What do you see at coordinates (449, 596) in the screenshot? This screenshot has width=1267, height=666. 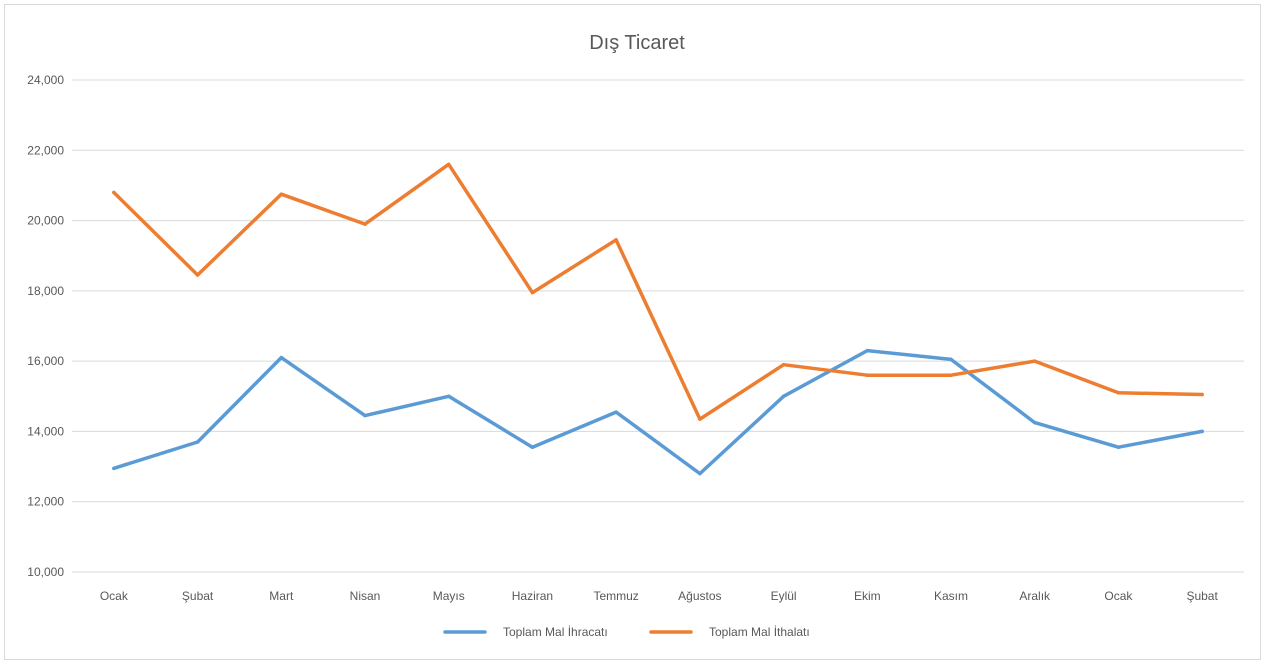 I see `x-tick-label: Mayıs` at bounding box center [449, 596].